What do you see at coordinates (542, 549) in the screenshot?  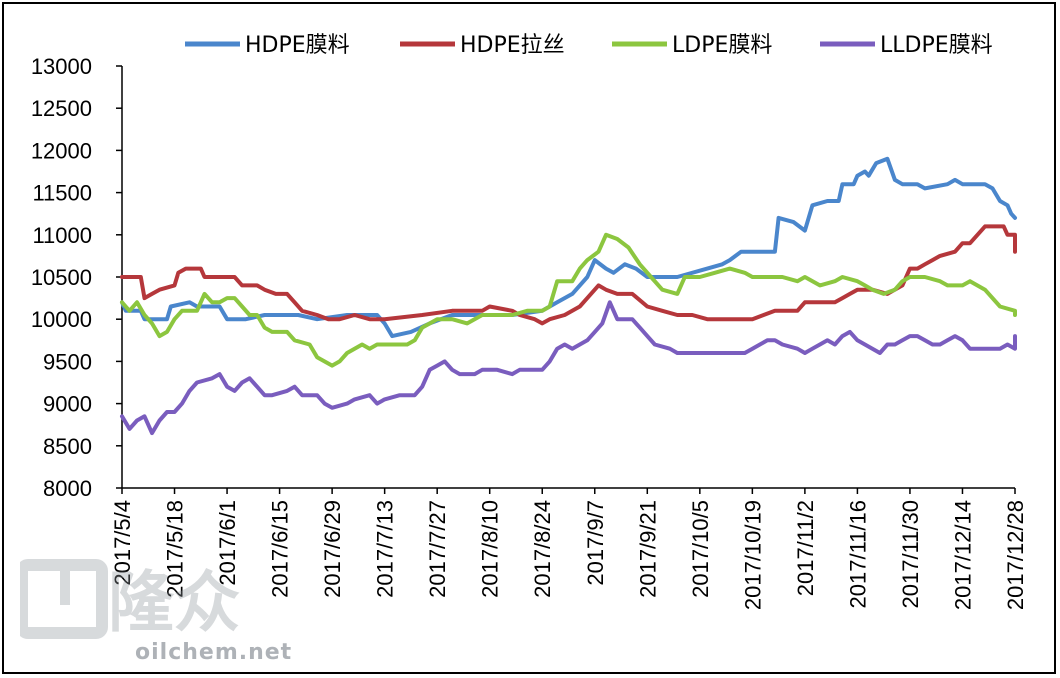 I see `x-tick-label: 2017/8/24` at bounding box center [542, 549].